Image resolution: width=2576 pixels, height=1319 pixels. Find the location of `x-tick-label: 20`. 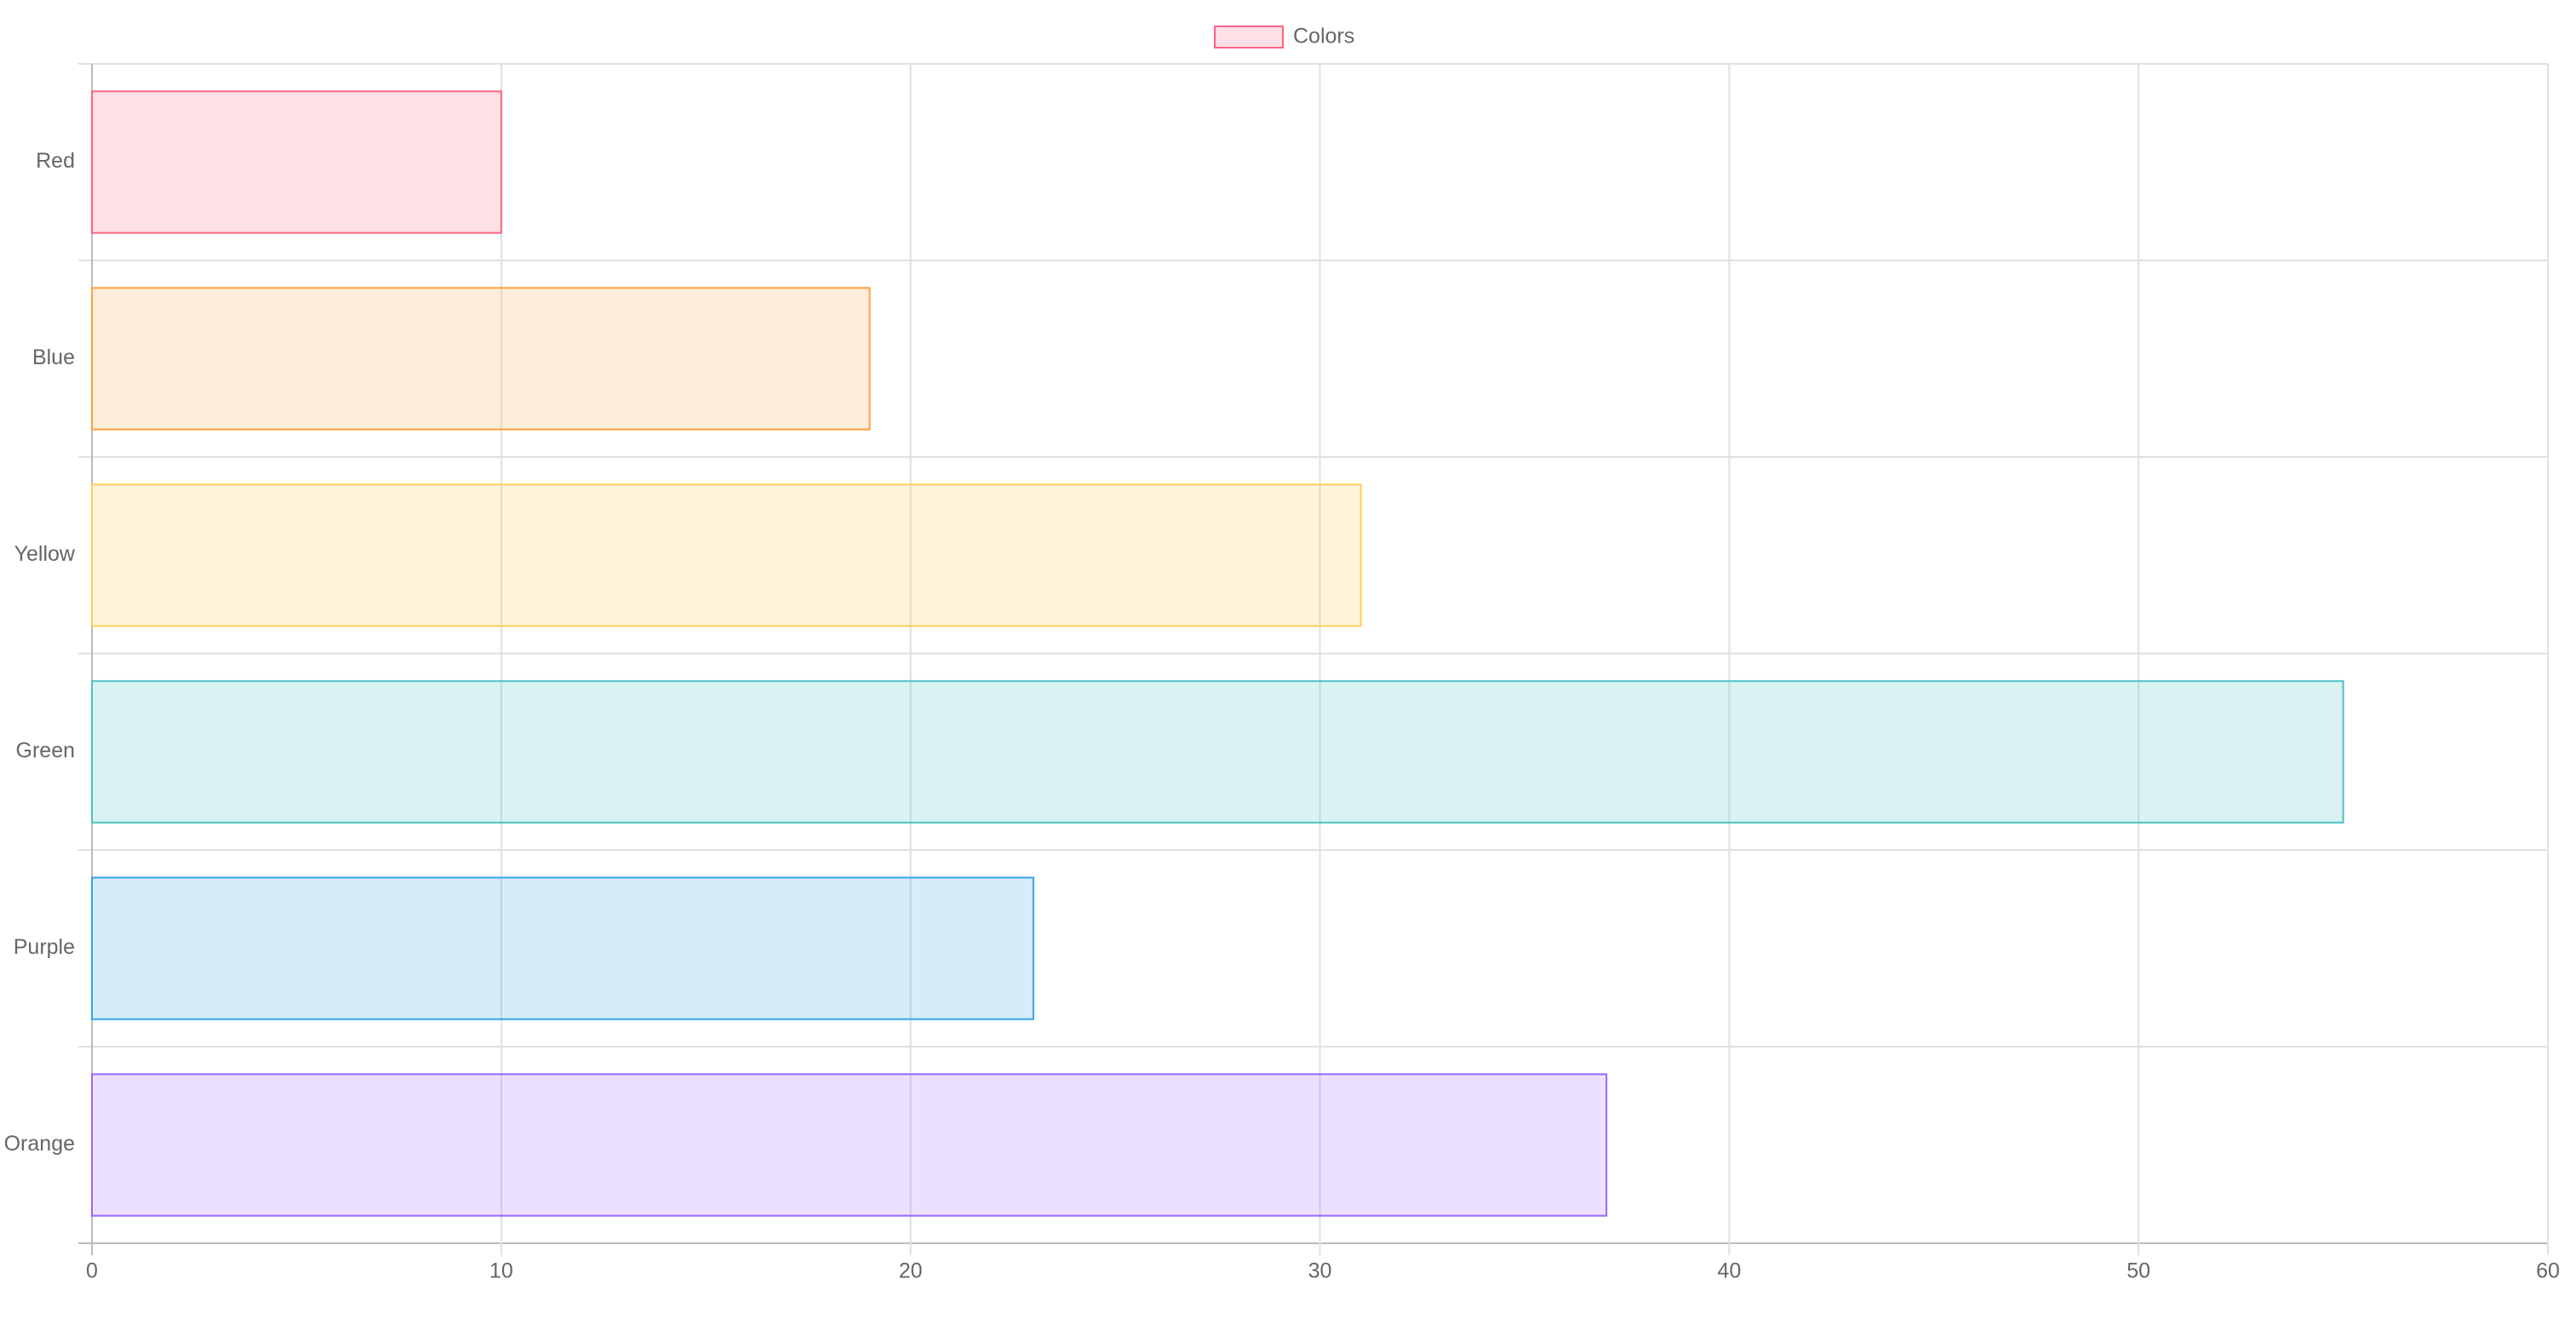

x-tick-label: 20 is located at coordinates (911, 1271).